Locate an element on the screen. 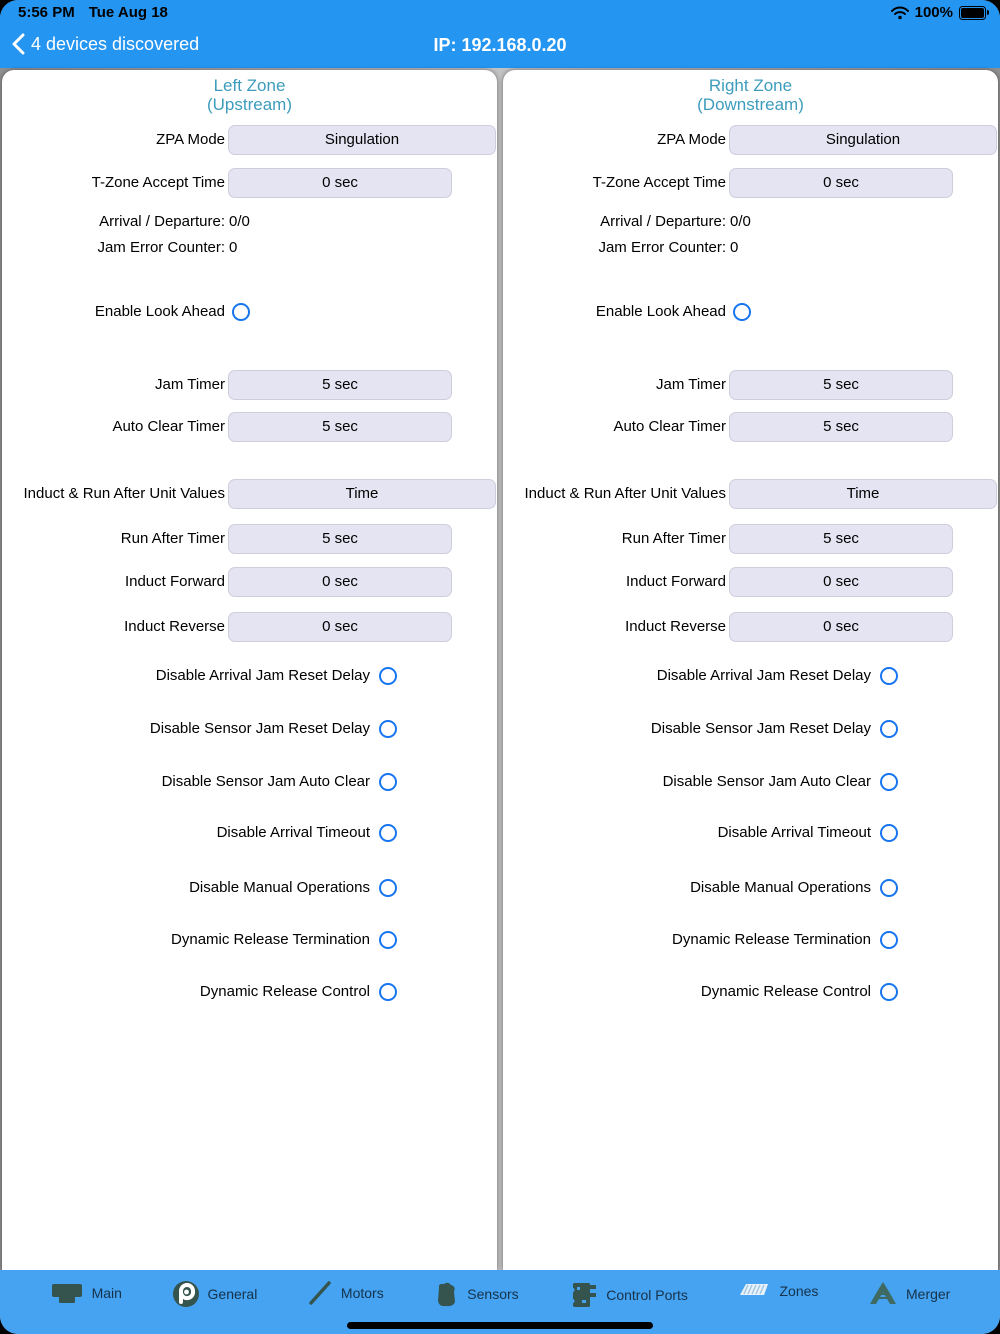 The height and width of the screenshot is (1334, 1000). tab-general: General is located at coordinates (215, 1294).